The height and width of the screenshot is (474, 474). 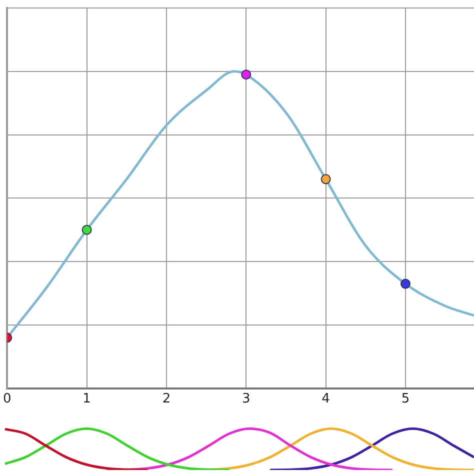 What do you see at coordinates (166, 399) in the screenshot?
I see `x-tick-label: 2` at bounding box center [166, 399].